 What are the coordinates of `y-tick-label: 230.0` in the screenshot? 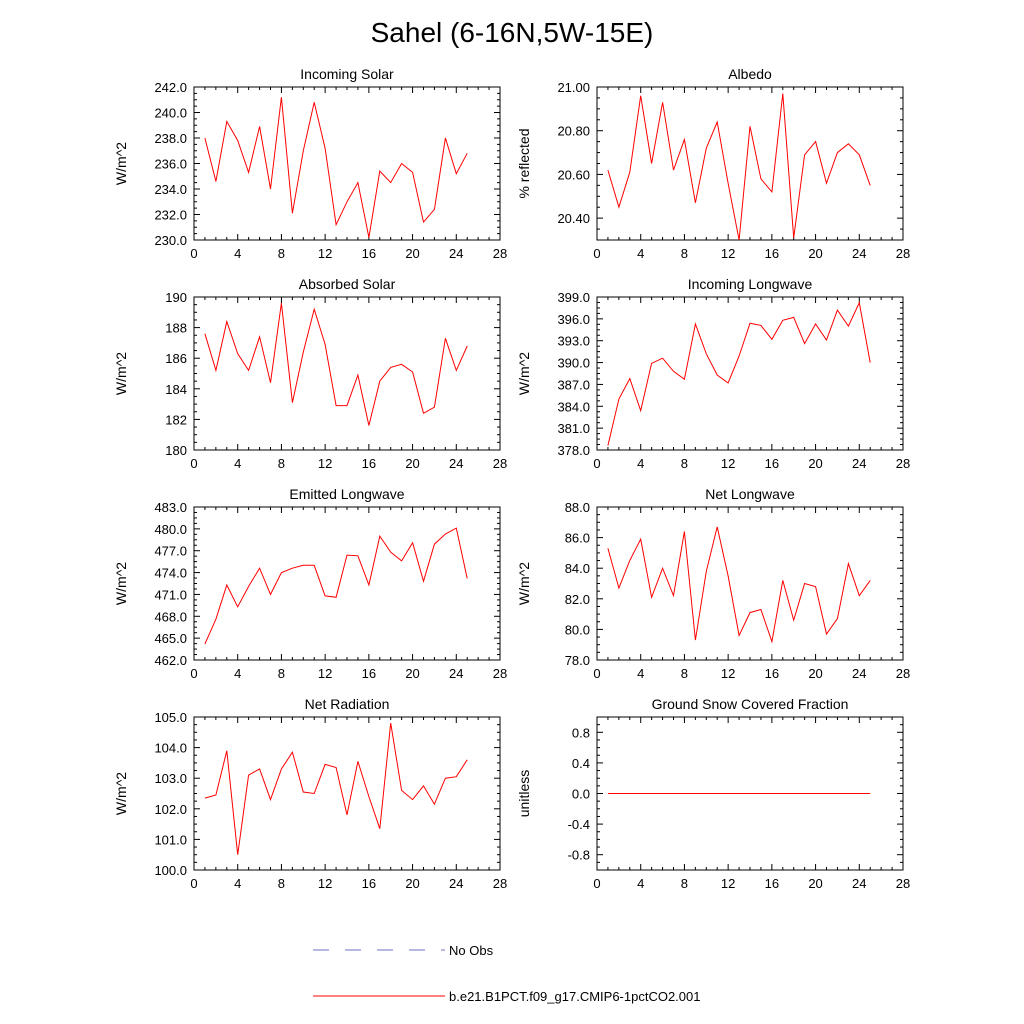 It's located at (170, 240).